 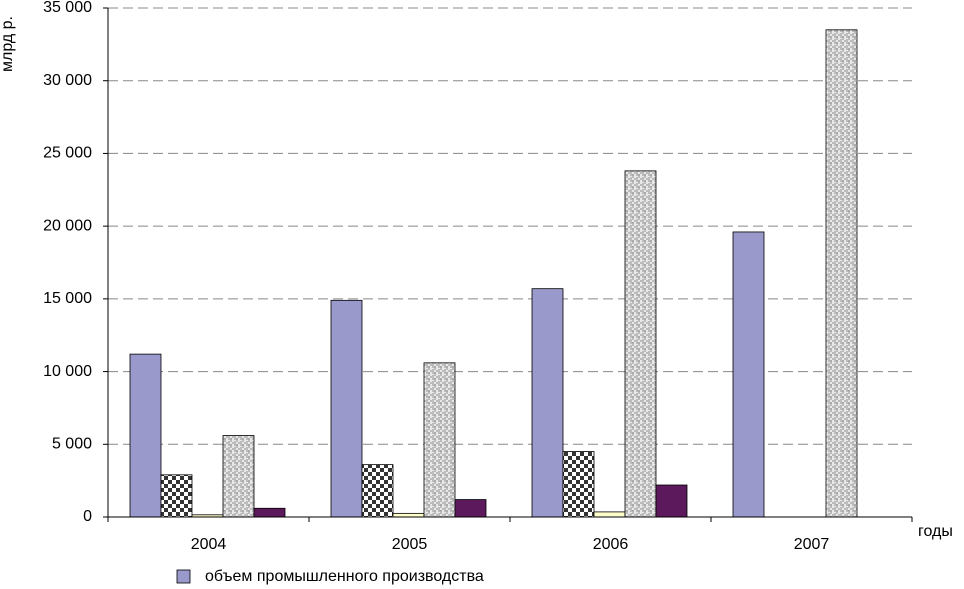 What do you see at coordinates (72, 444) in the screenshot?
I see `y-tick-label: 5 000` at bounding box center [72, 444].